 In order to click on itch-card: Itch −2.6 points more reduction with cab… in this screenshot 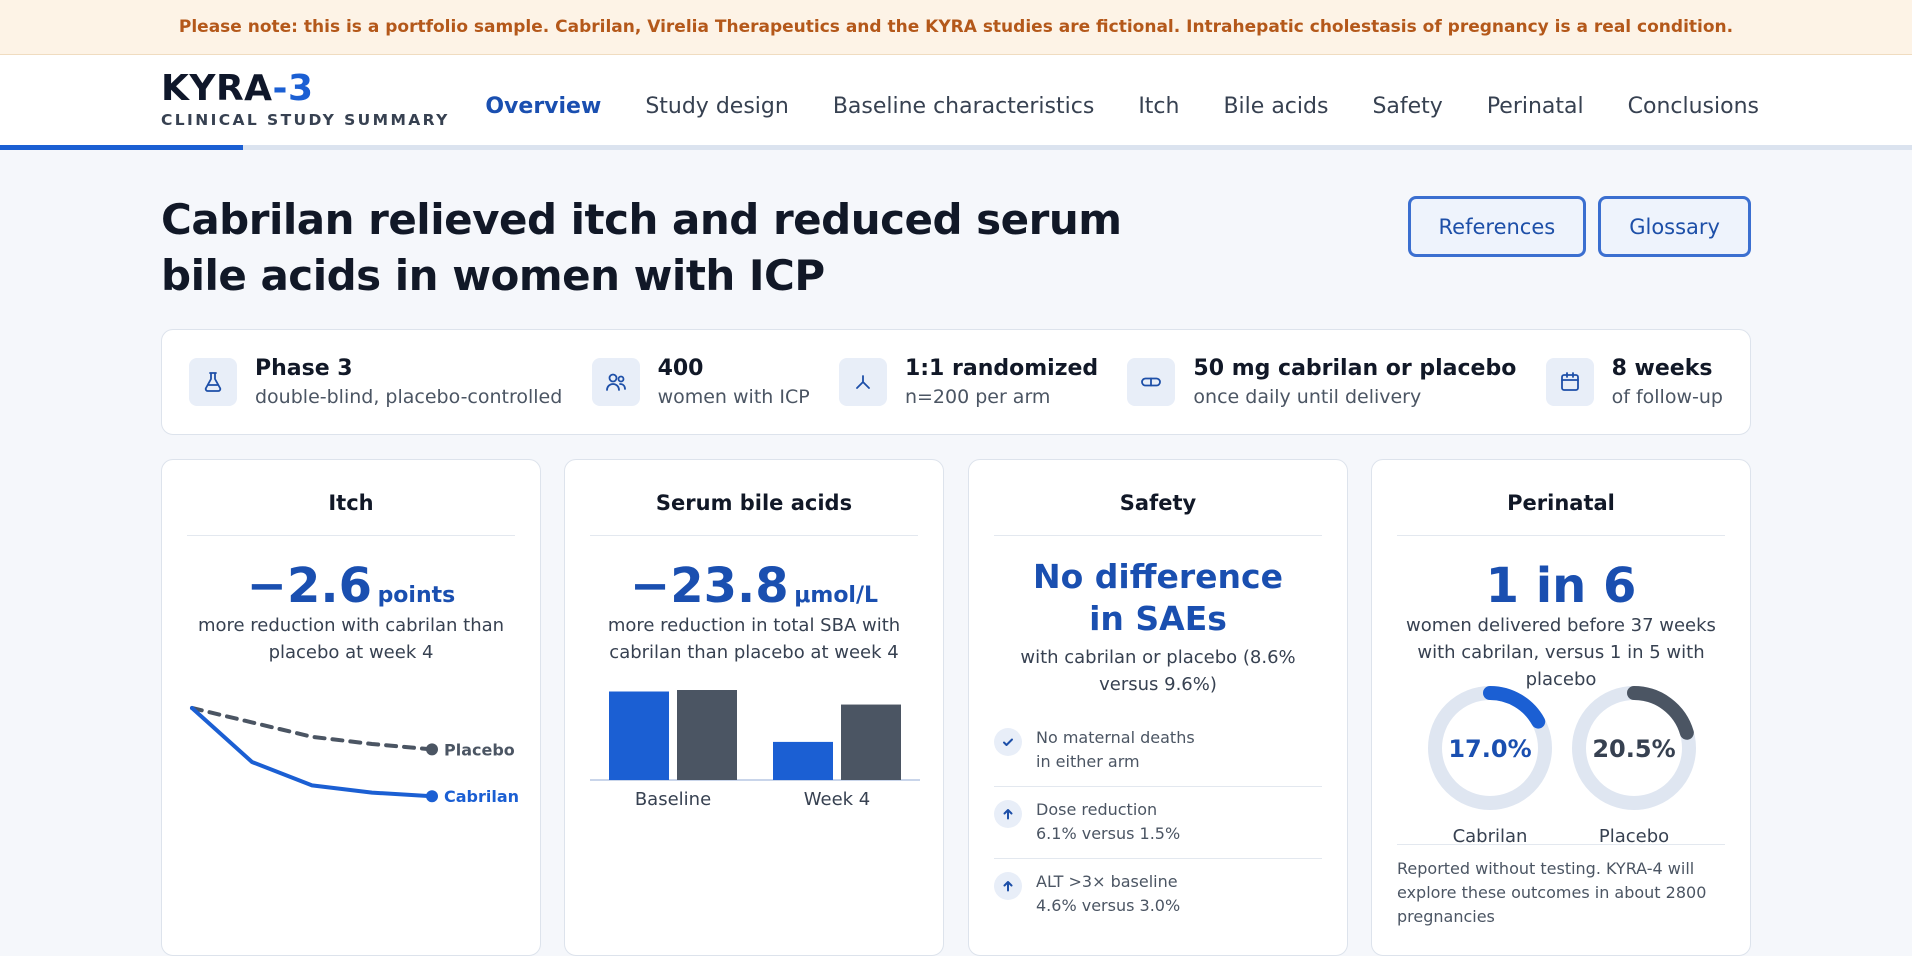, I will do `click(351, 707)`.